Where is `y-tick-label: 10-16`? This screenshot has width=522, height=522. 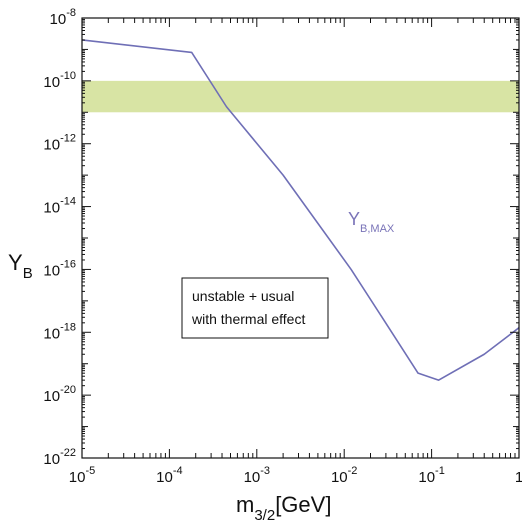 y-tick-label: 10-16 is located at coordinates (59, 268).